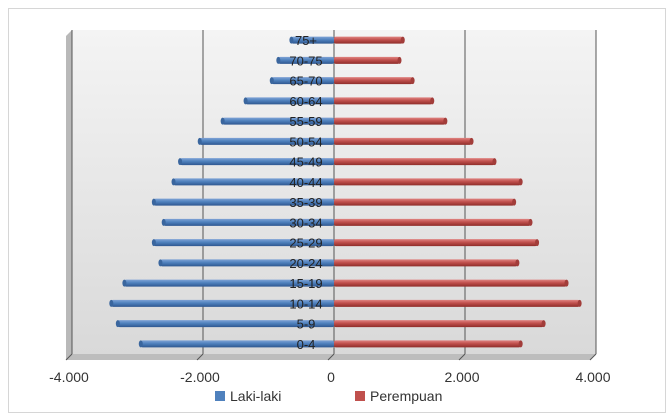 Image resolution: width=672 pixels, height=419 pixels. Describe the element at coordinates (200, 377) in the screenshot. I see `x-tick-label-1: -2.000` at that location.